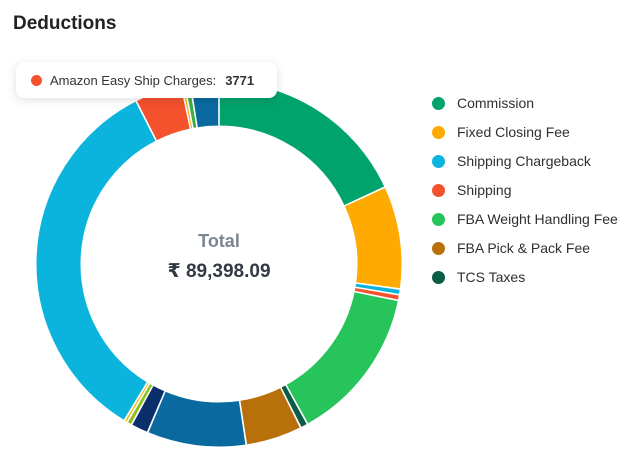 This screenshot has width=628, height=456. Describe the element at coordinates (133, 80) in the screenshot. I see `tooltip-label: Amazon Easy Ship Charges:` at that location.